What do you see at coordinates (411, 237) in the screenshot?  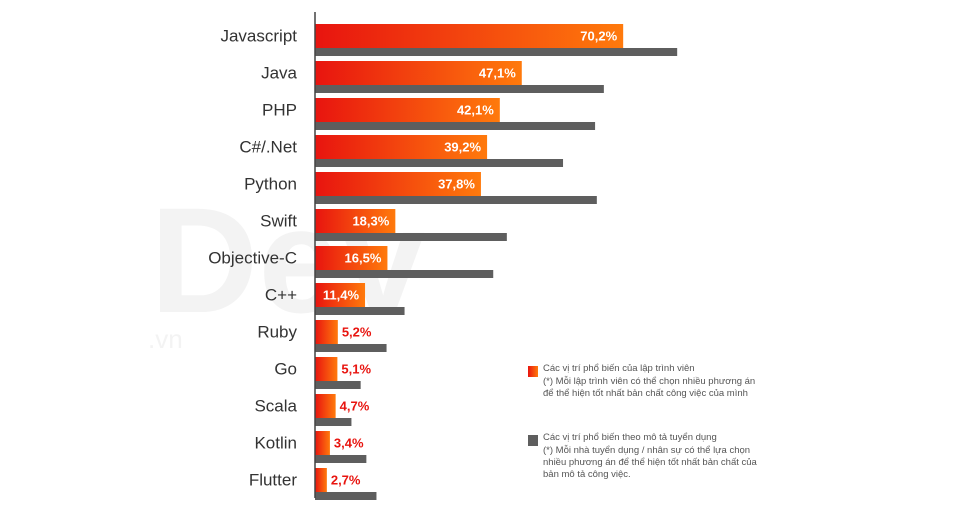 I see `bar-gray-swift` at bounding box center [411, 237].